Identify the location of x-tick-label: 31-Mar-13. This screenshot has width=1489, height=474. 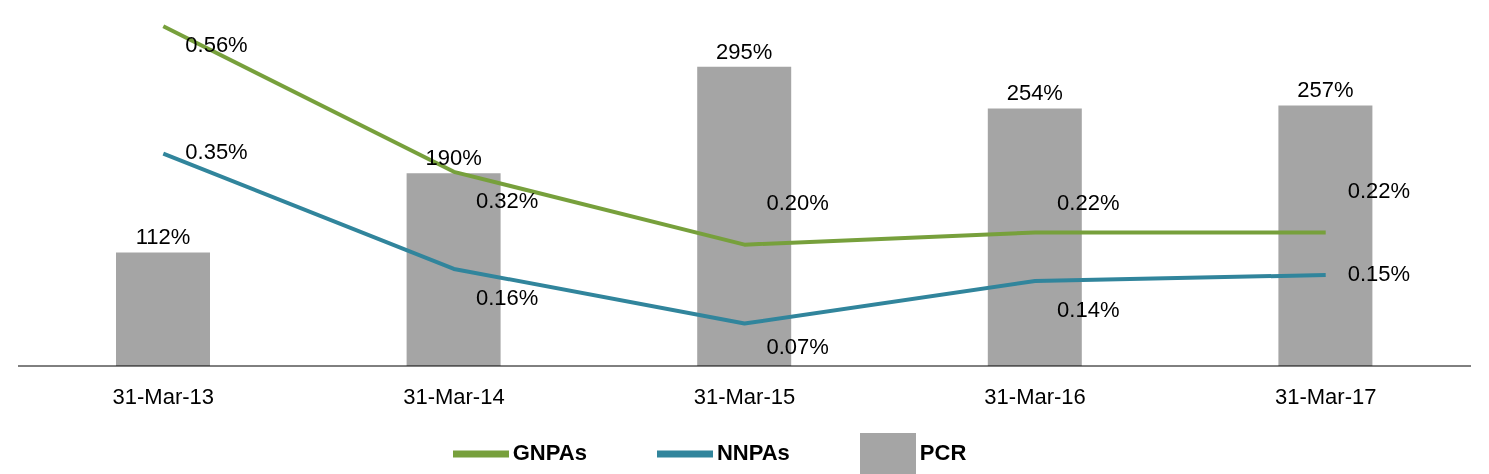
(163, 396).